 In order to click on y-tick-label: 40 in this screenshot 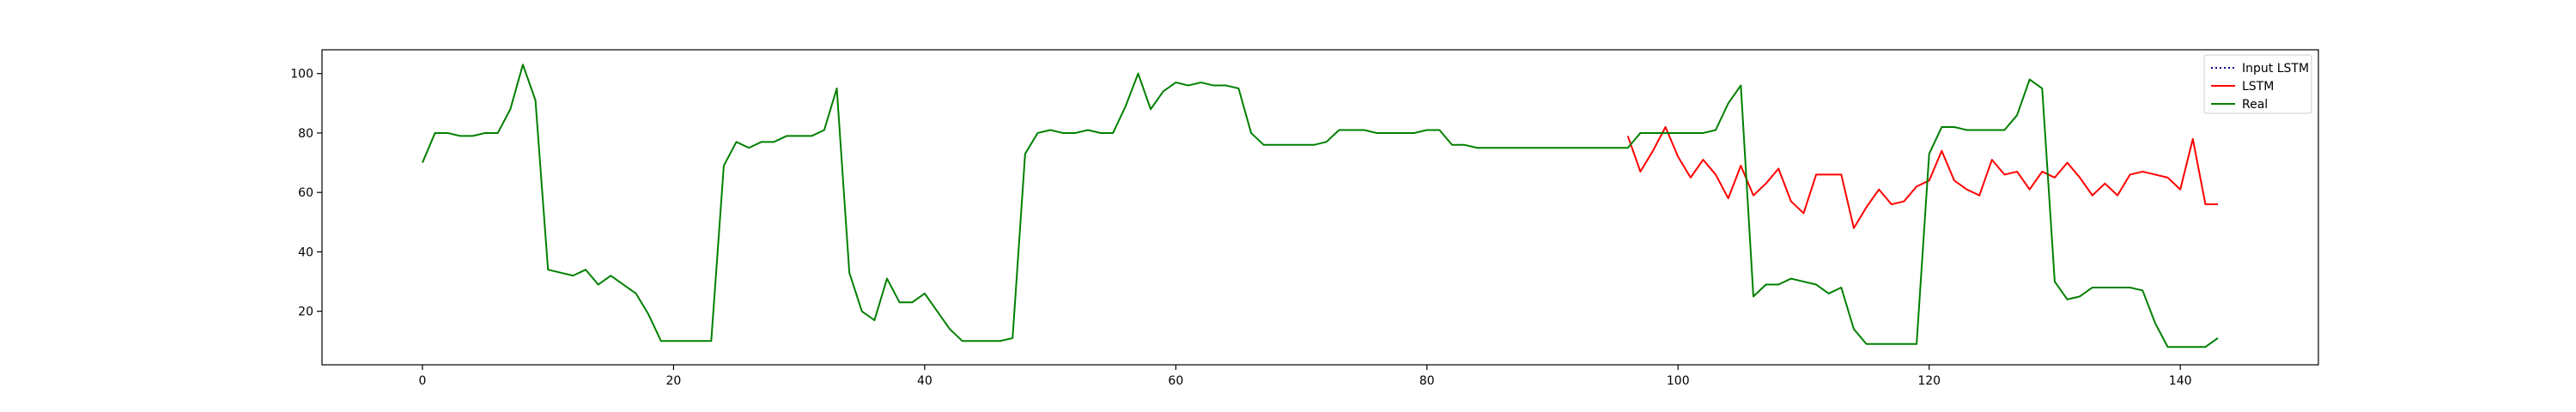, I will do `click(305, 252)`.